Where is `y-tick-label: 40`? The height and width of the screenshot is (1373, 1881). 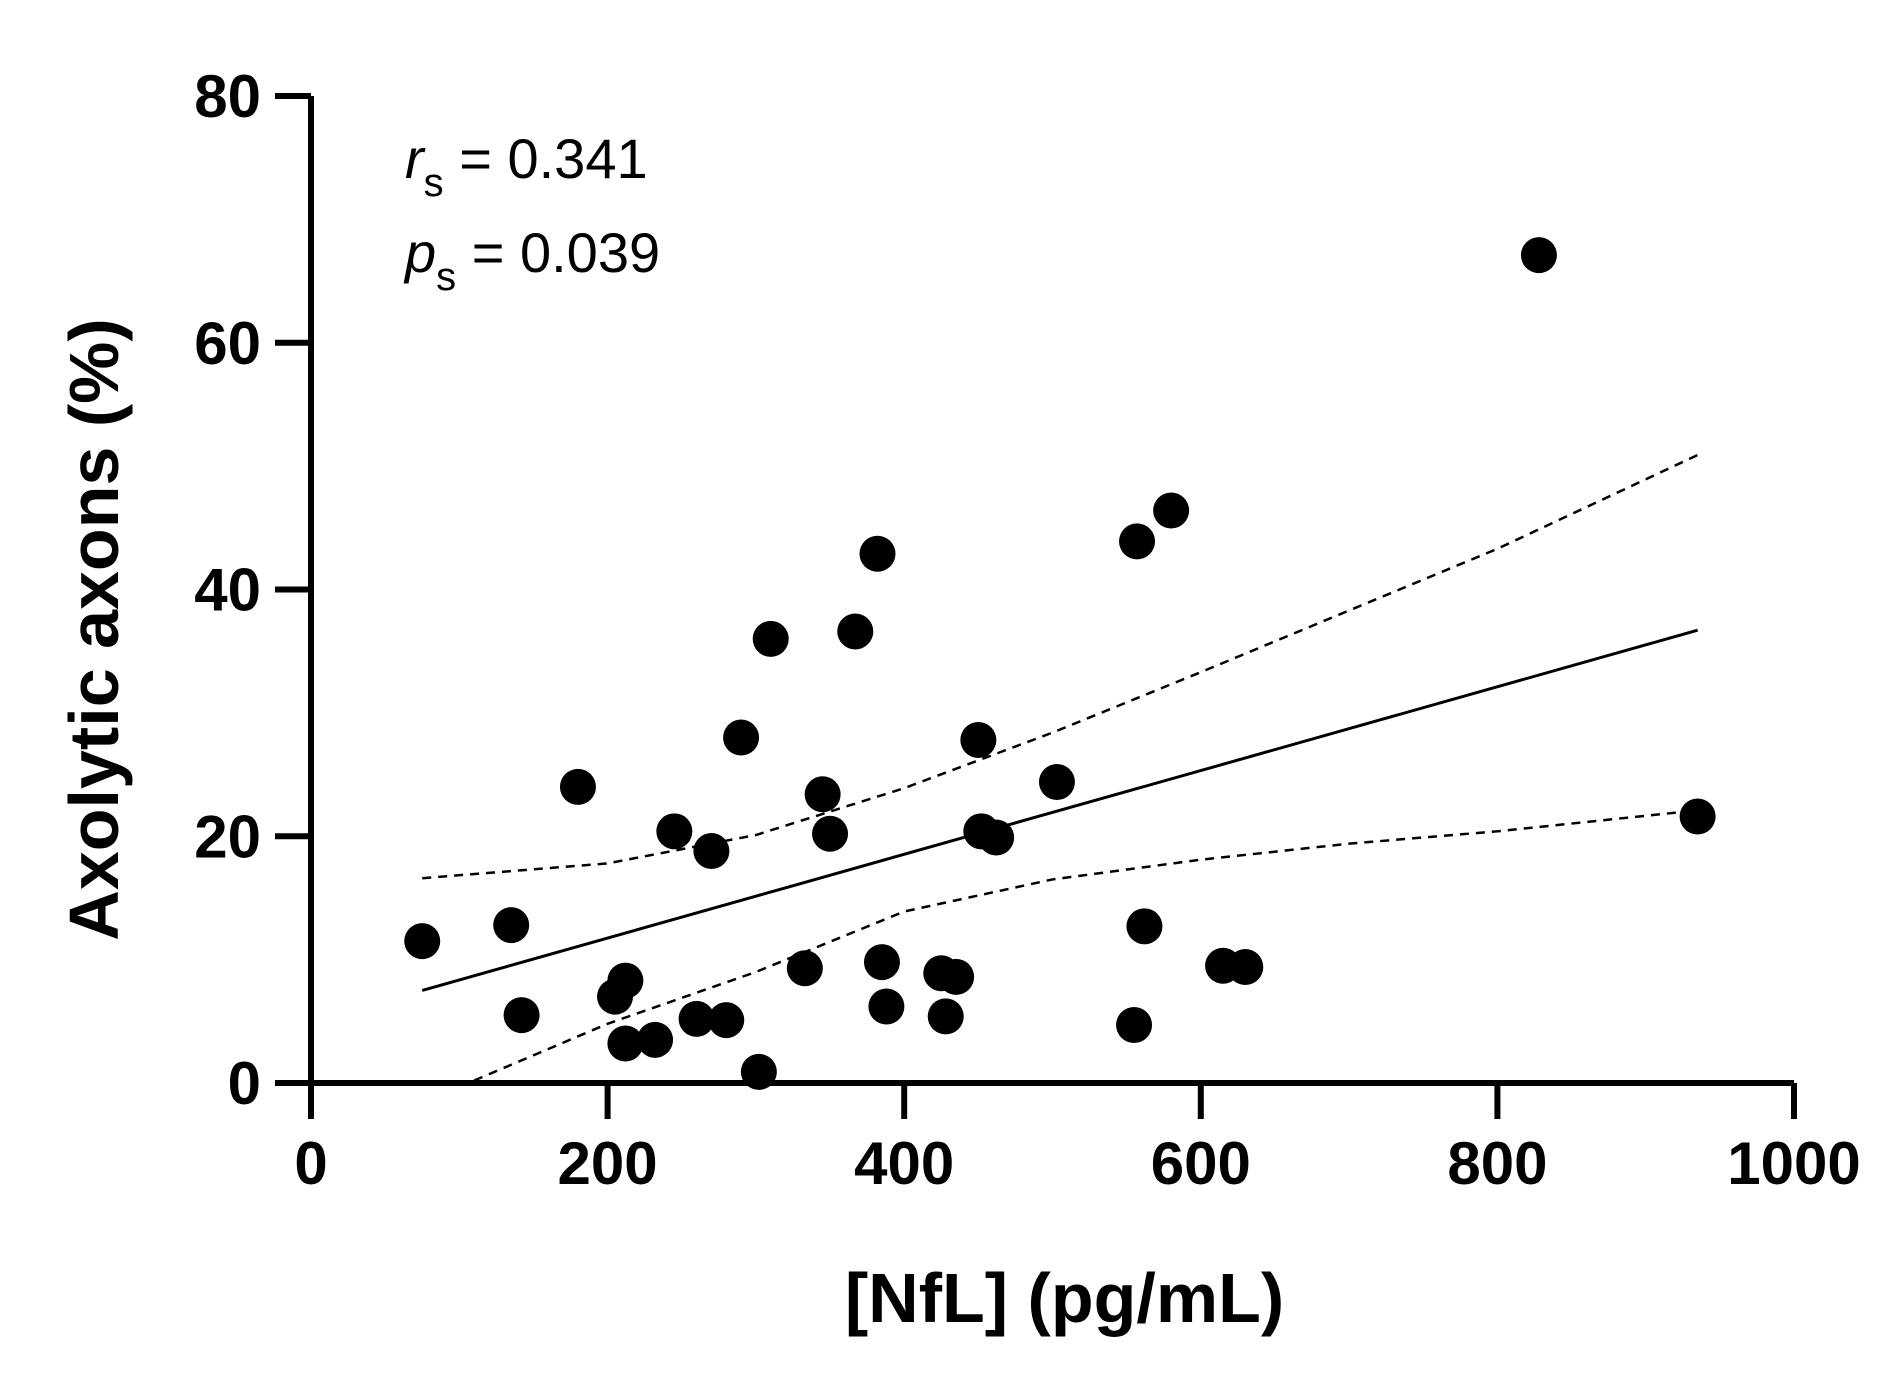
y-tick-label: 40 is located at coordinates (227, 590).